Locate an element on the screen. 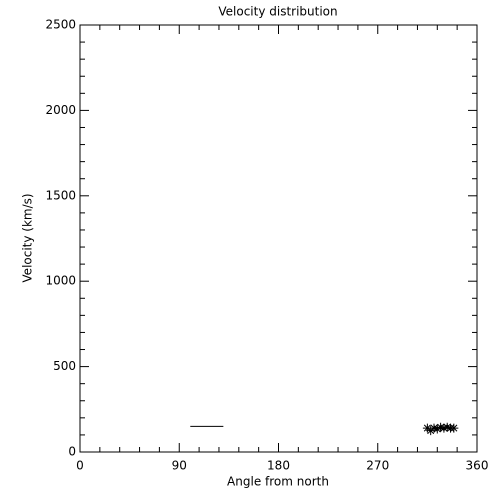  y-tick-label: 2000 is located at coordinates (60, 110).